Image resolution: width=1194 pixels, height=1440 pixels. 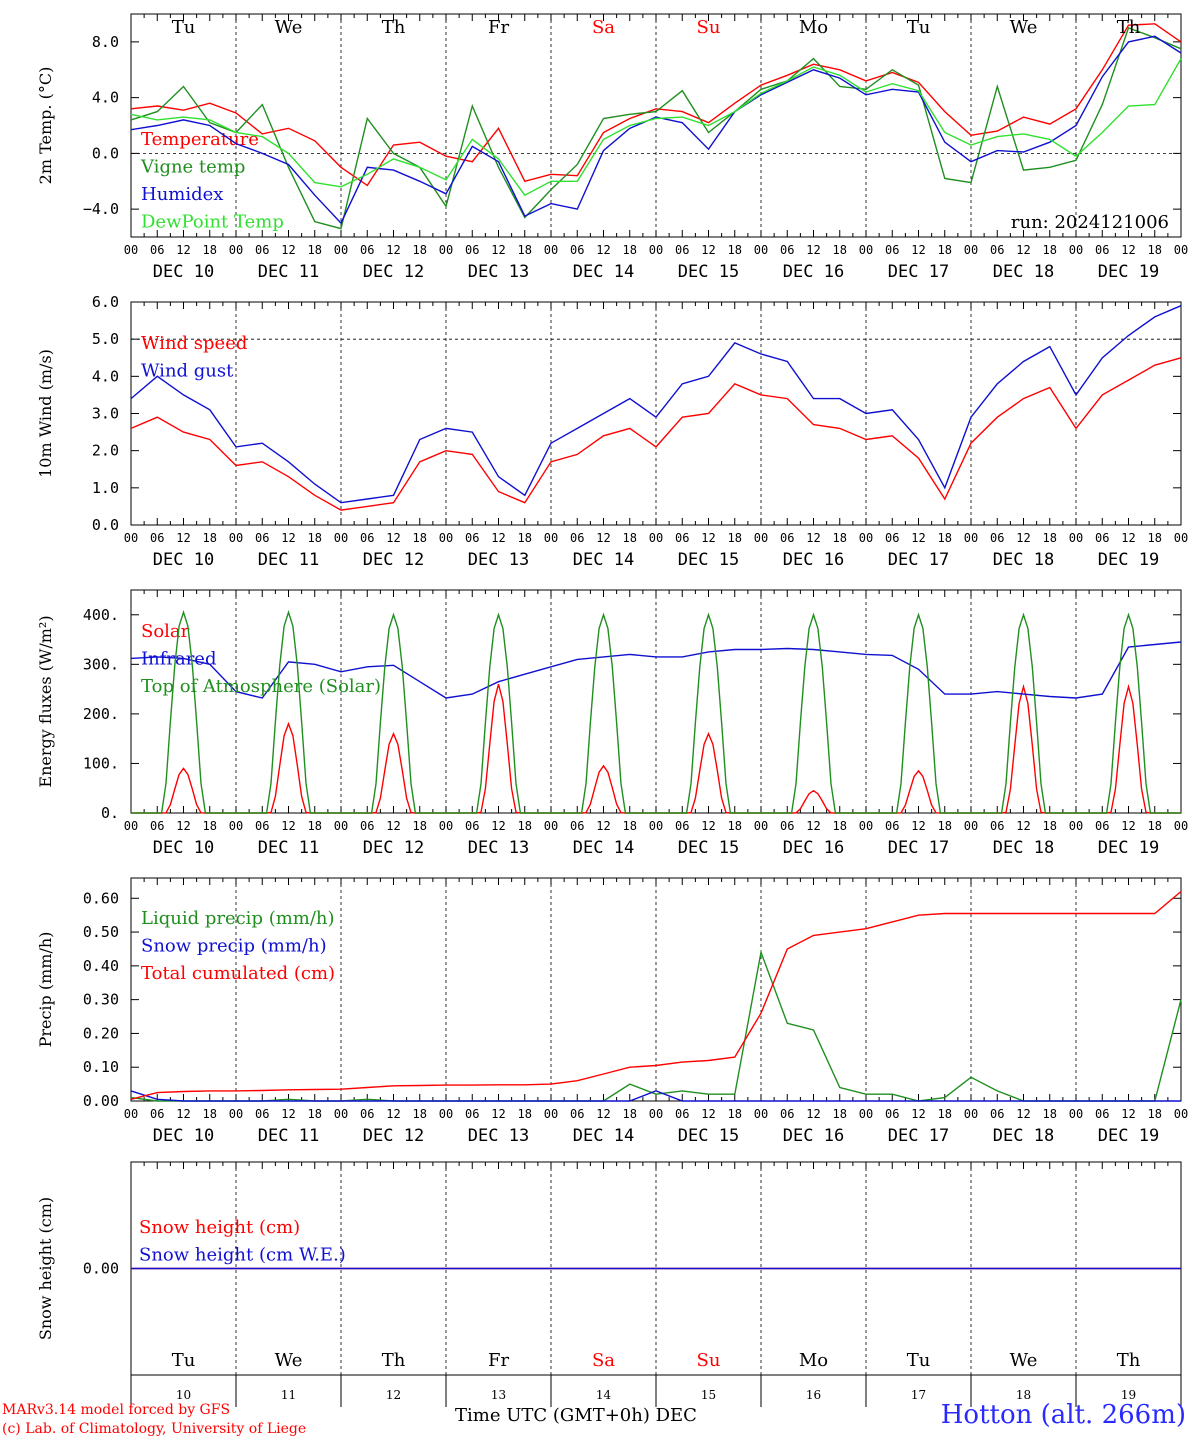 What do you see at coordinates (212, 222) in the screenshot?
I see `legend-label: DewPoint Temp` at bounding box center [212, 222].